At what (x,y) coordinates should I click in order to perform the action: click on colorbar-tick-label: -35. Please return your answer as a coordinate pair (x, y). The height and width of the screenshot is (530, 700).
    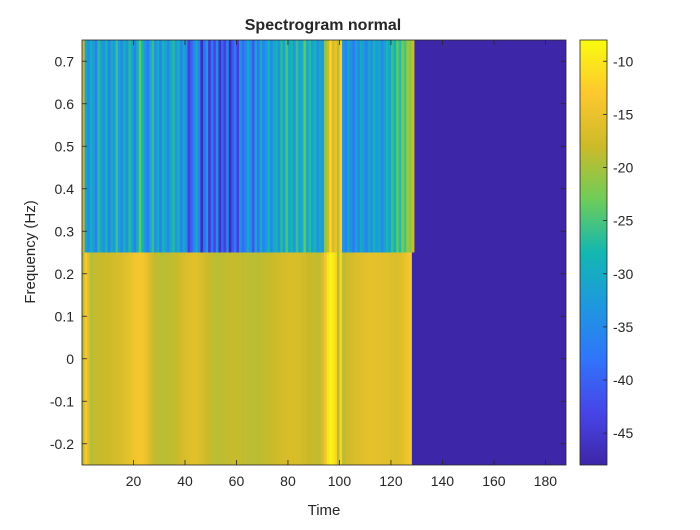
    Looking at the image, I should click on (623, 327).